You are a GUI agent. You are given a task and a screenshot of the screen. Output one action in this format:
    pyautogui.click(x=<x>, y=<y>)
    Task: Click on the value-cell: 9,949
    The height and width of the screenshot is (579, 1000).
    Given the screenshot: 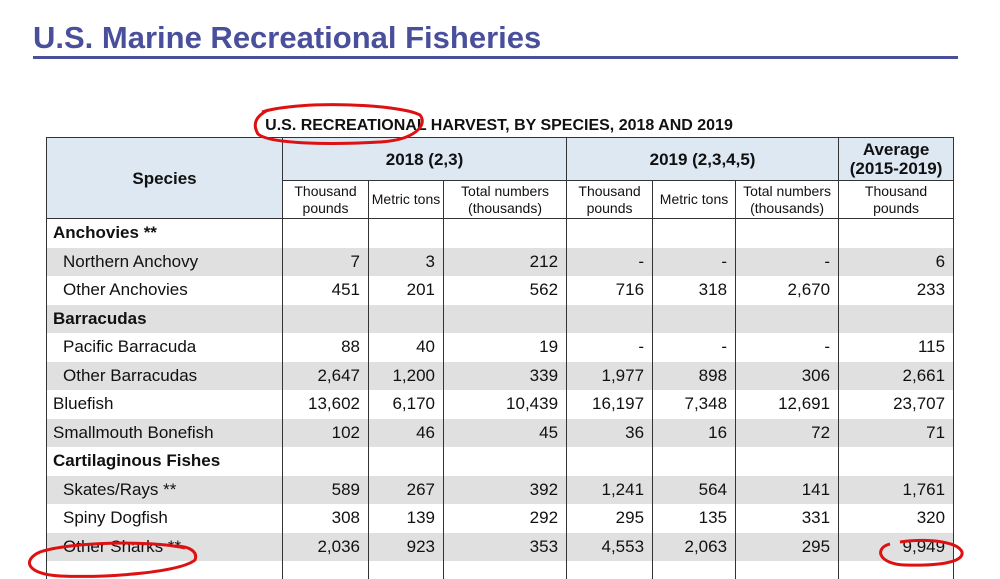 What is the action you would take?
    pyautogui.click(x=896, y=546)
    